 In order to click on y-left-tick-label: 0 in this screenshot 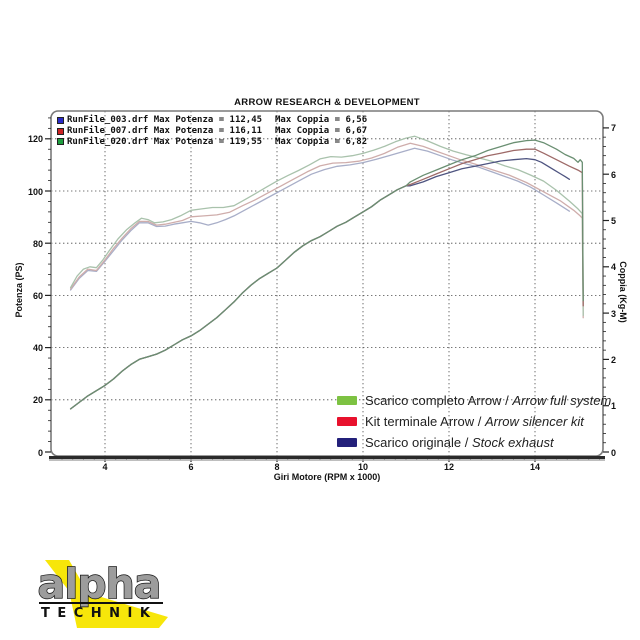, I will do `click(40, 452)`.